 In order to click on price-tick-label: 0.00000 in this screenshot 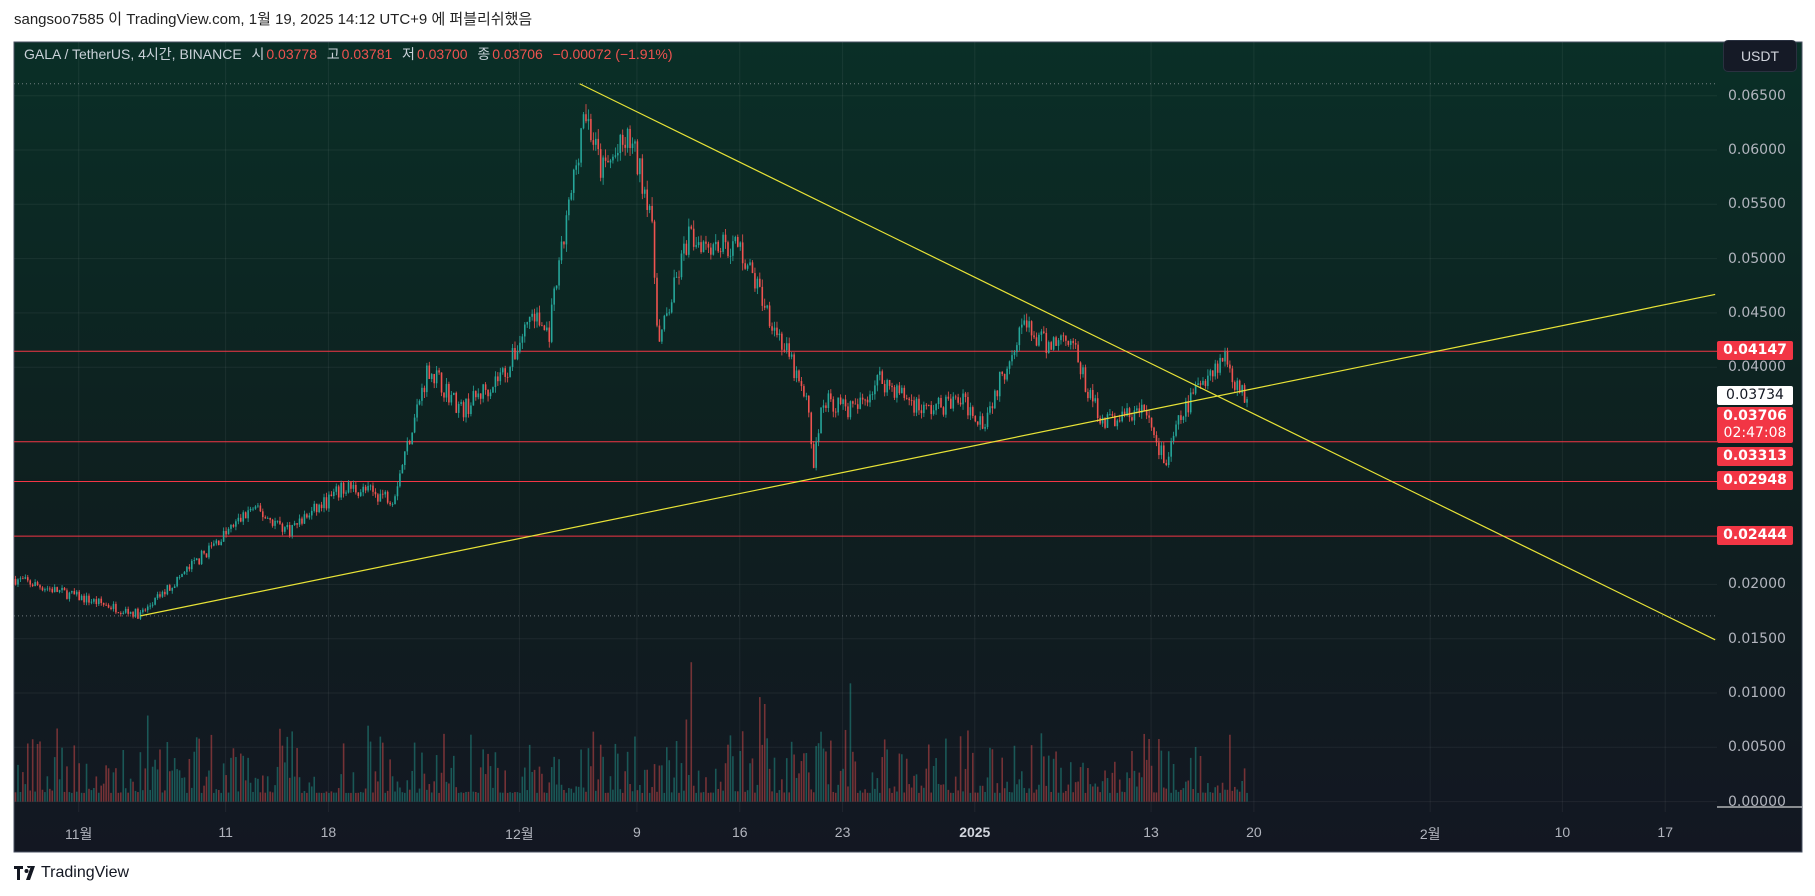, I will do `click(1757, 801)`.